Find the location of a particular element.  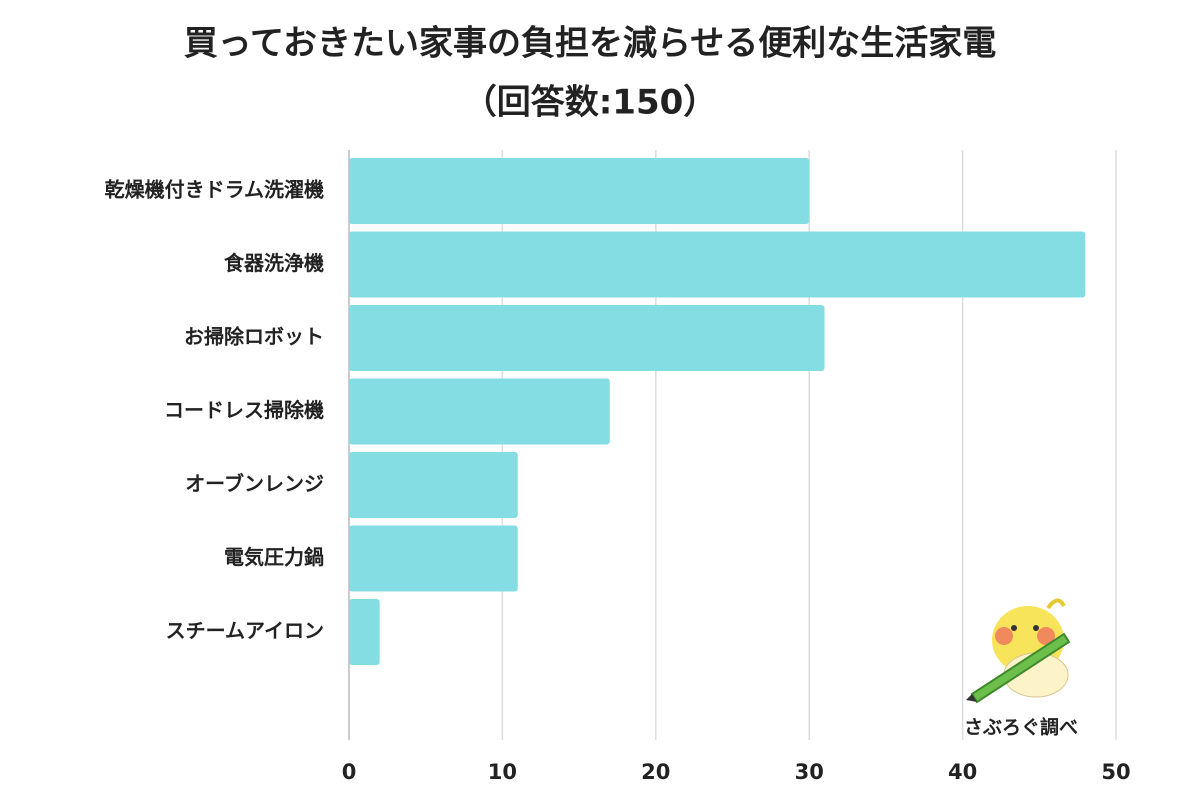

y-tick-label: スチームアイロン is located at coordinates (245, 631).